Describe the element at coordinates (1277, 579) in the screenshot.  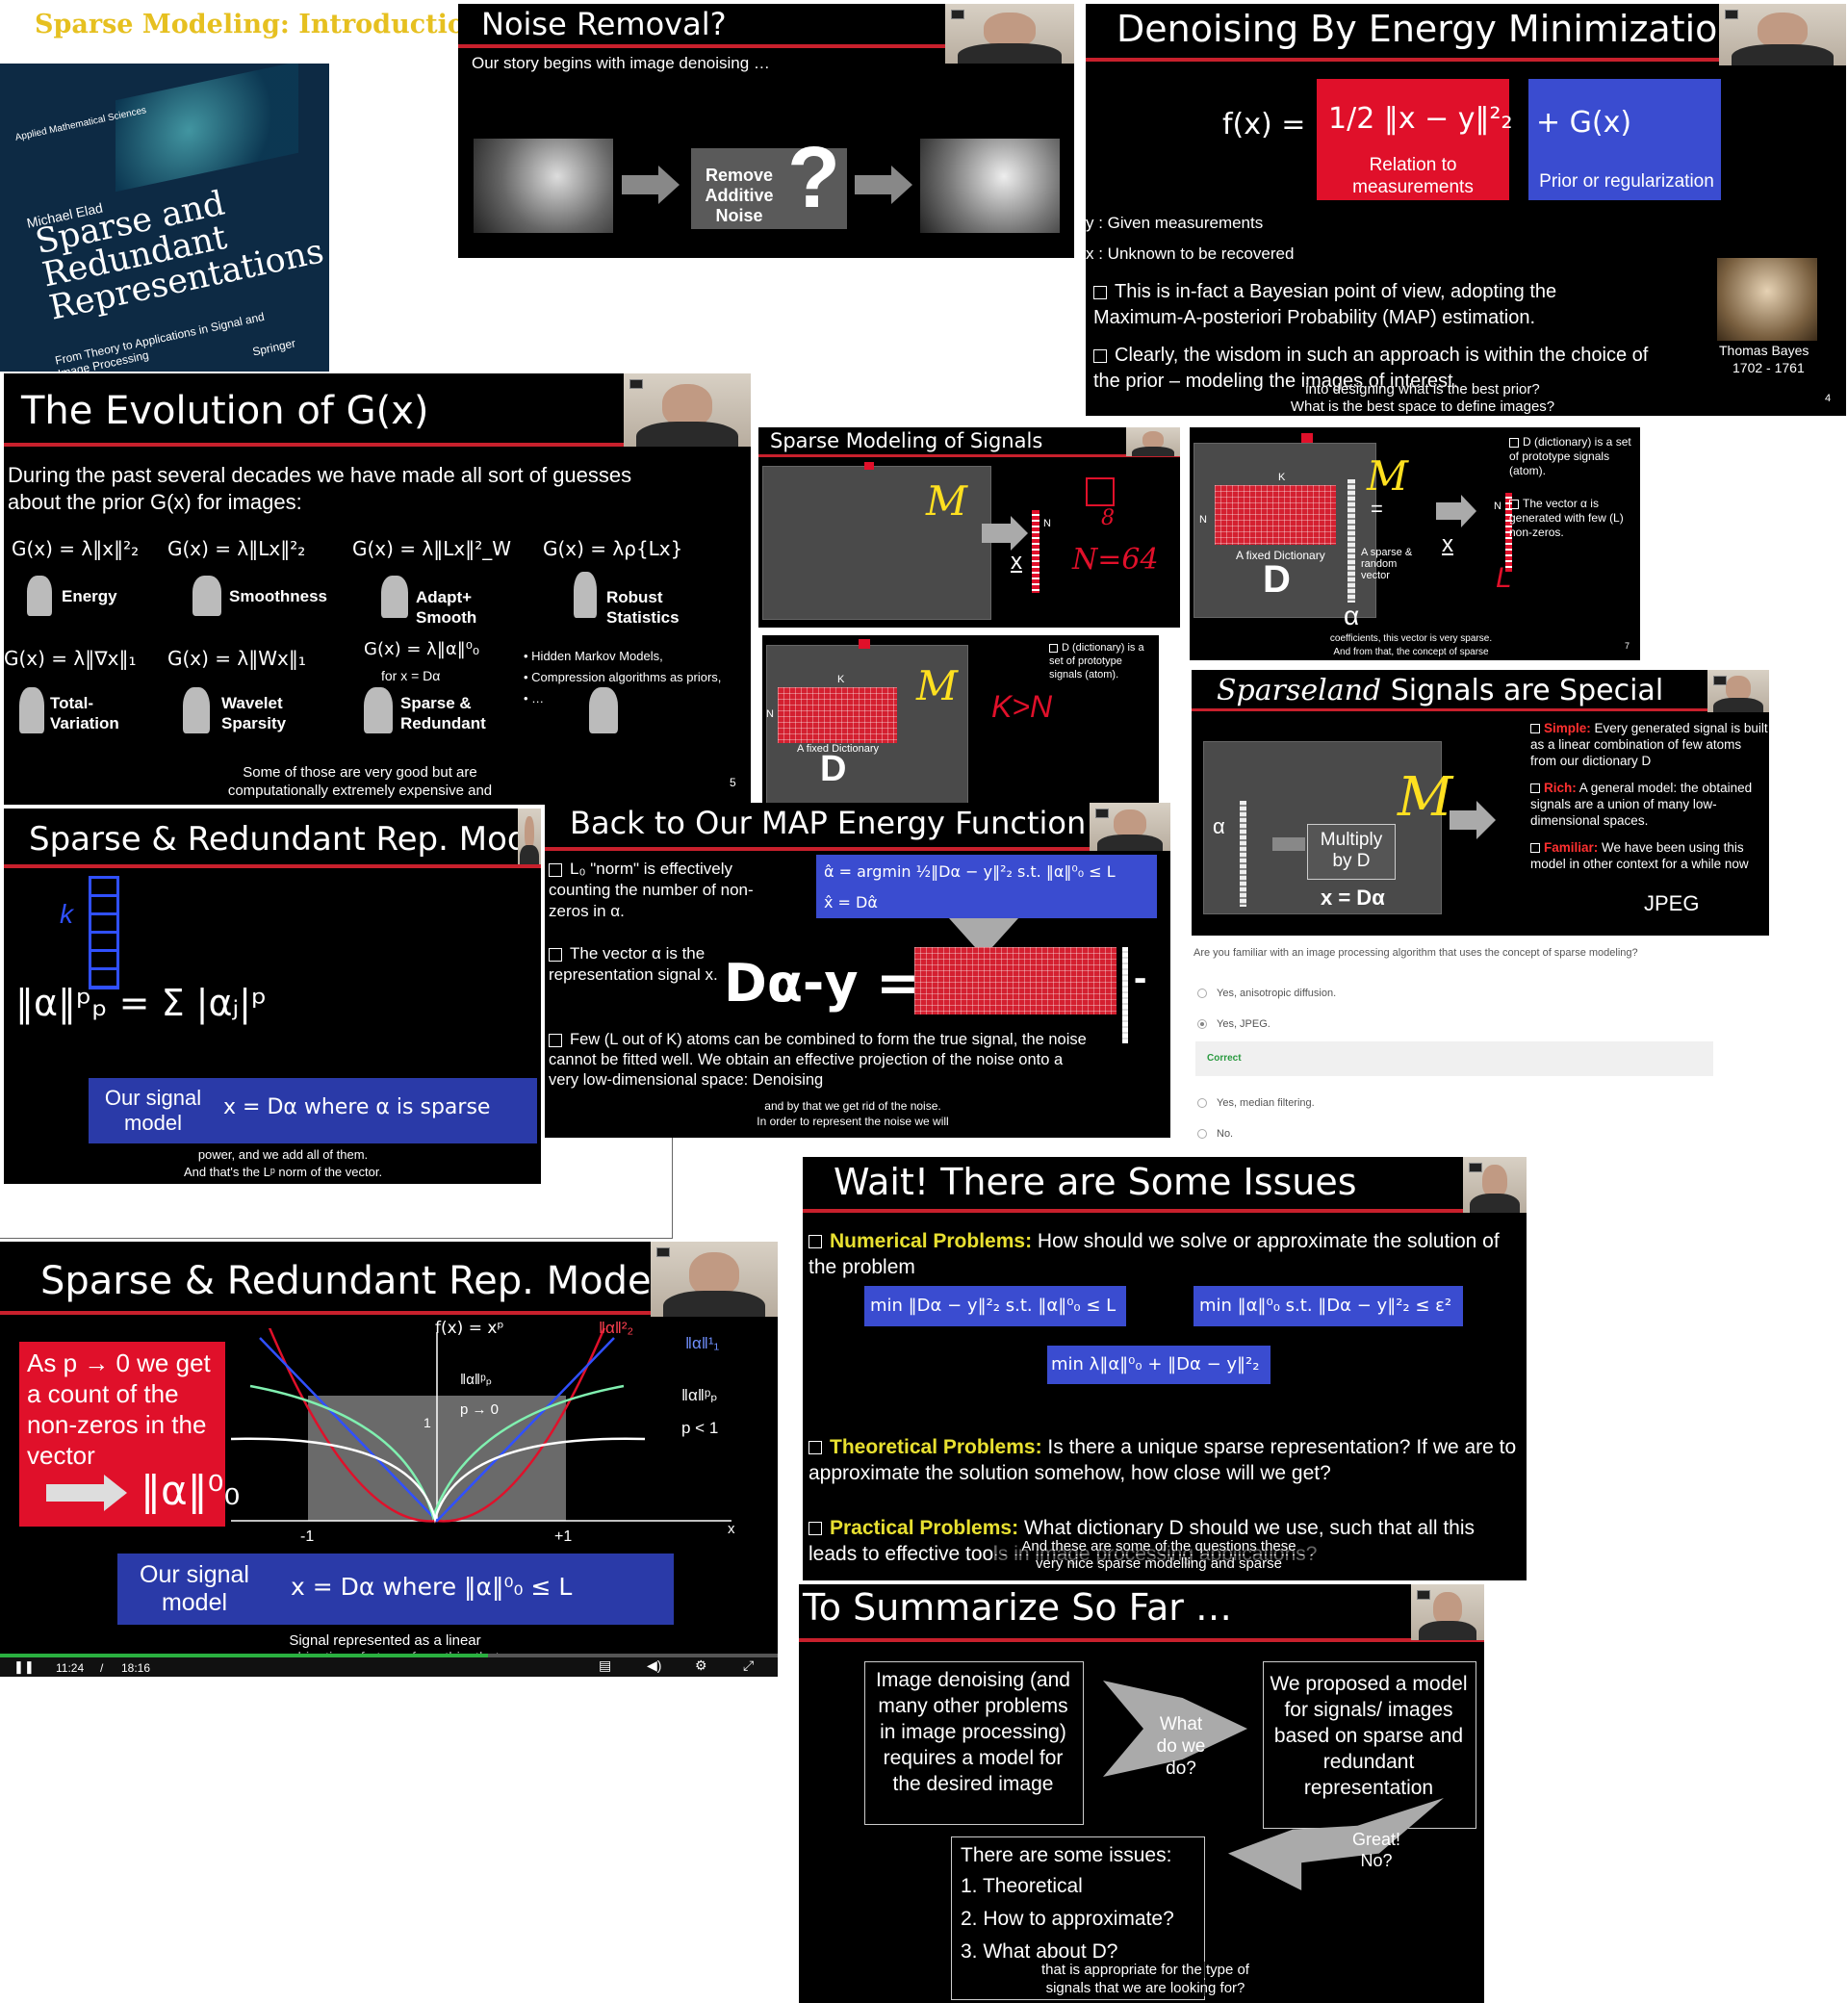
I see `dictionary-d: D` at that location.